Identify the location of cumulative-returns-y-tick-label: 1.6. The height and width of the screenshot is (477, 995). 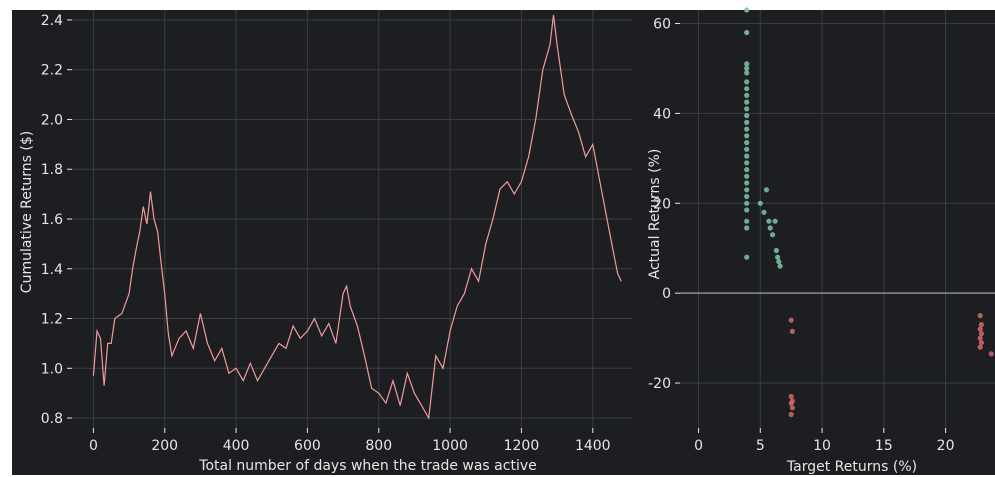
(52, 220).